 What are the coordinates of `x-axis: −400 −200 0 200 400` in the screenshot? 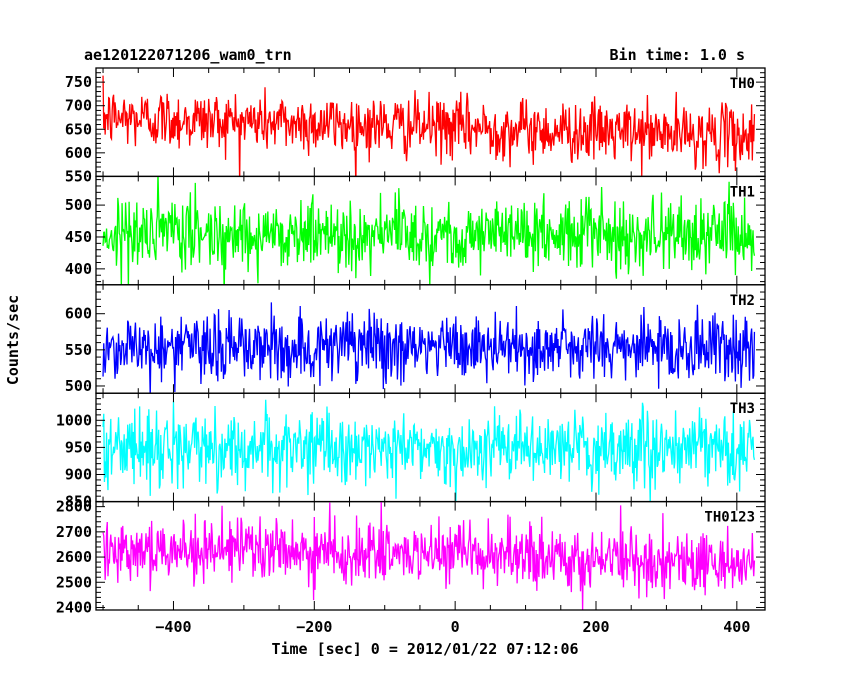 It's located at (452, 627).